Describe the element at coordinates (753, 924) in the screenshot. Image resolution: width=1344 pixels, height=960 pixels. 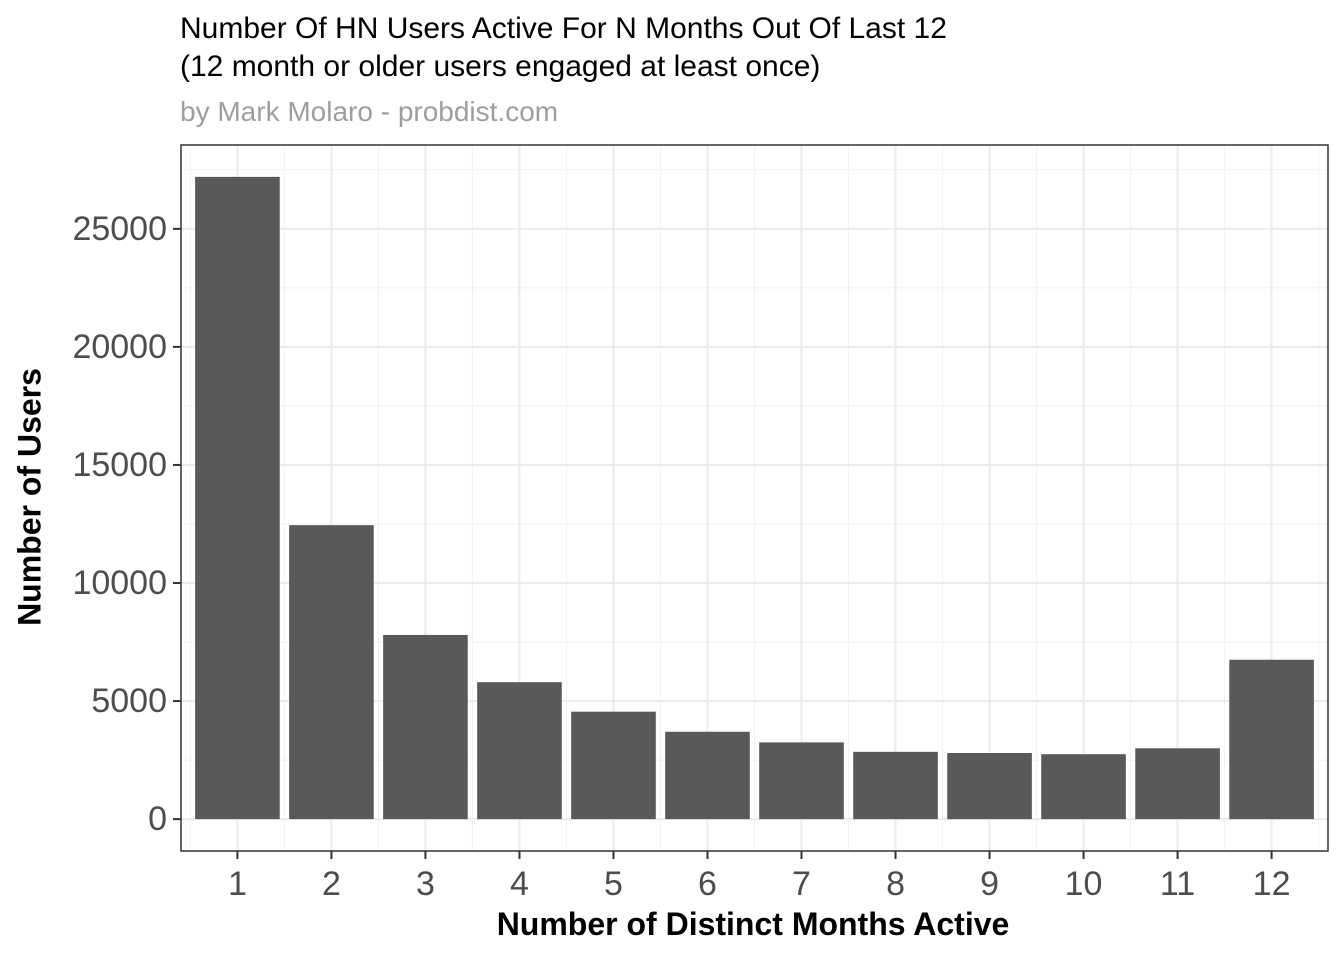
I see `x-axis-label: Number of Distinct Months Active` at that location.